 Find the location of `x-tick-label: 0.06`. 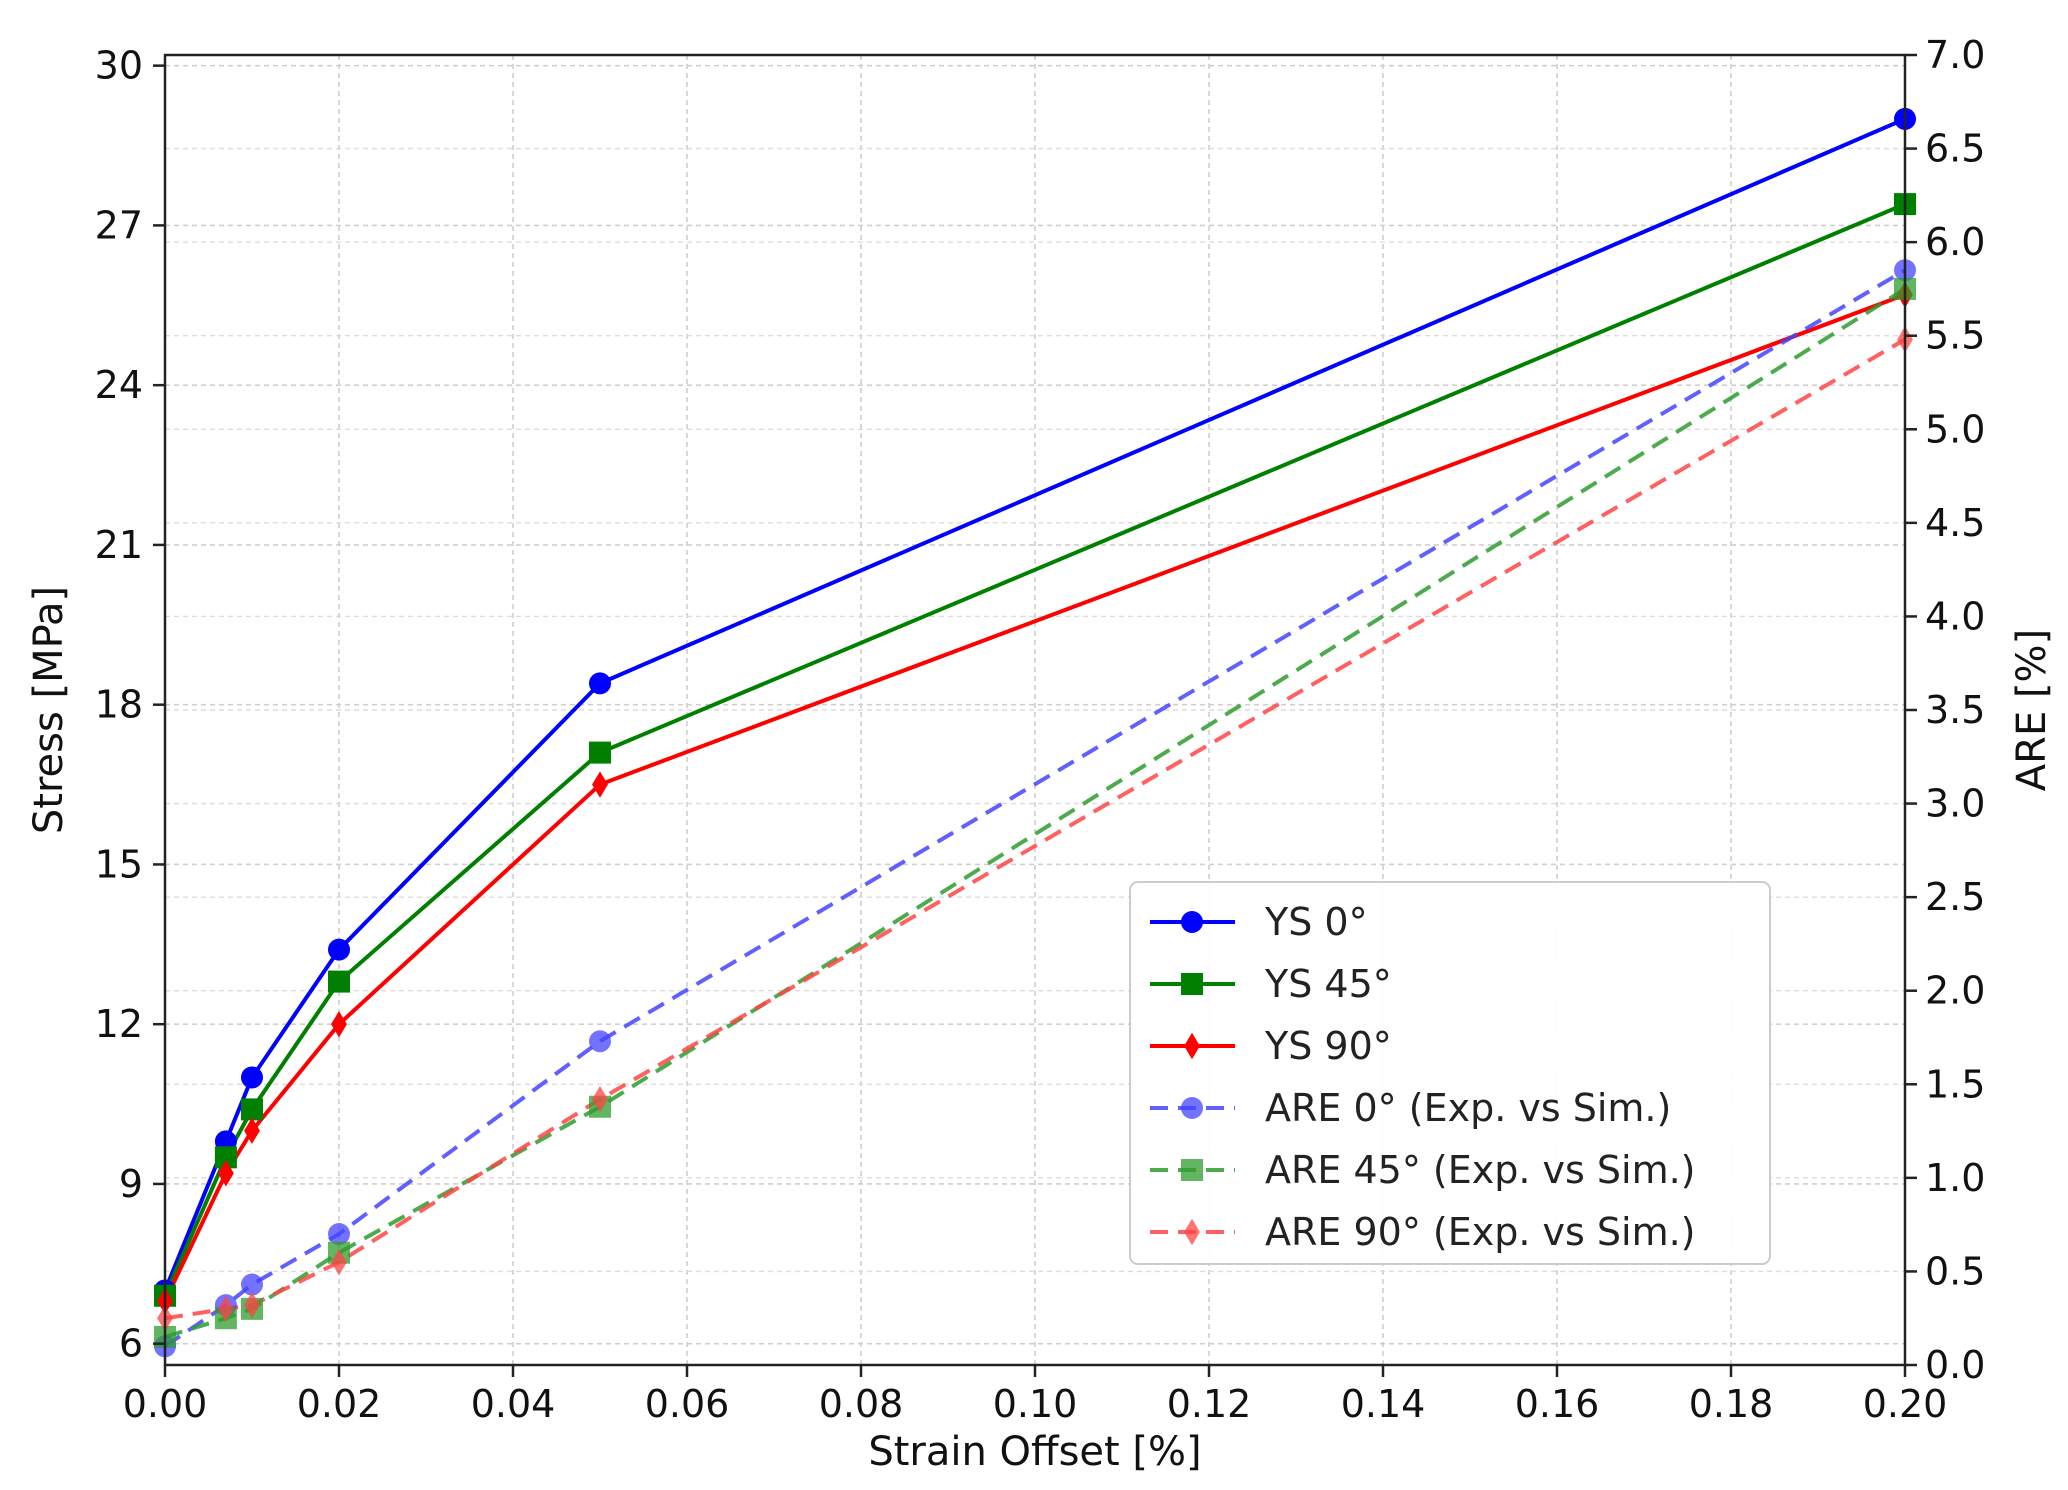

x-tick-label: 0.06 is located at coordinates (687, 1404).